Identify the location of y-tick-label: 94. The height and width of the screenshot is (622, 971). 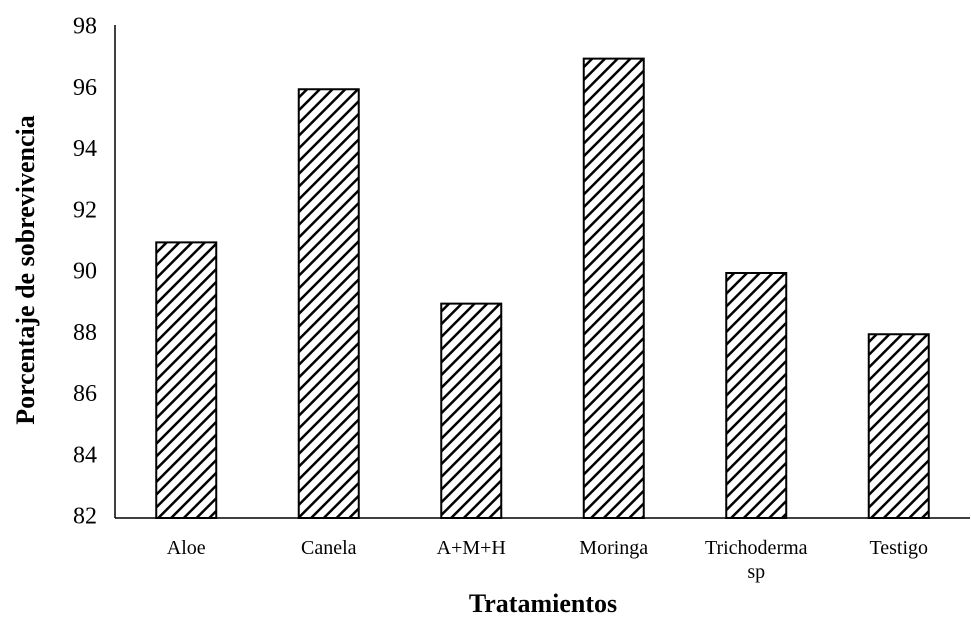
(85, 149).